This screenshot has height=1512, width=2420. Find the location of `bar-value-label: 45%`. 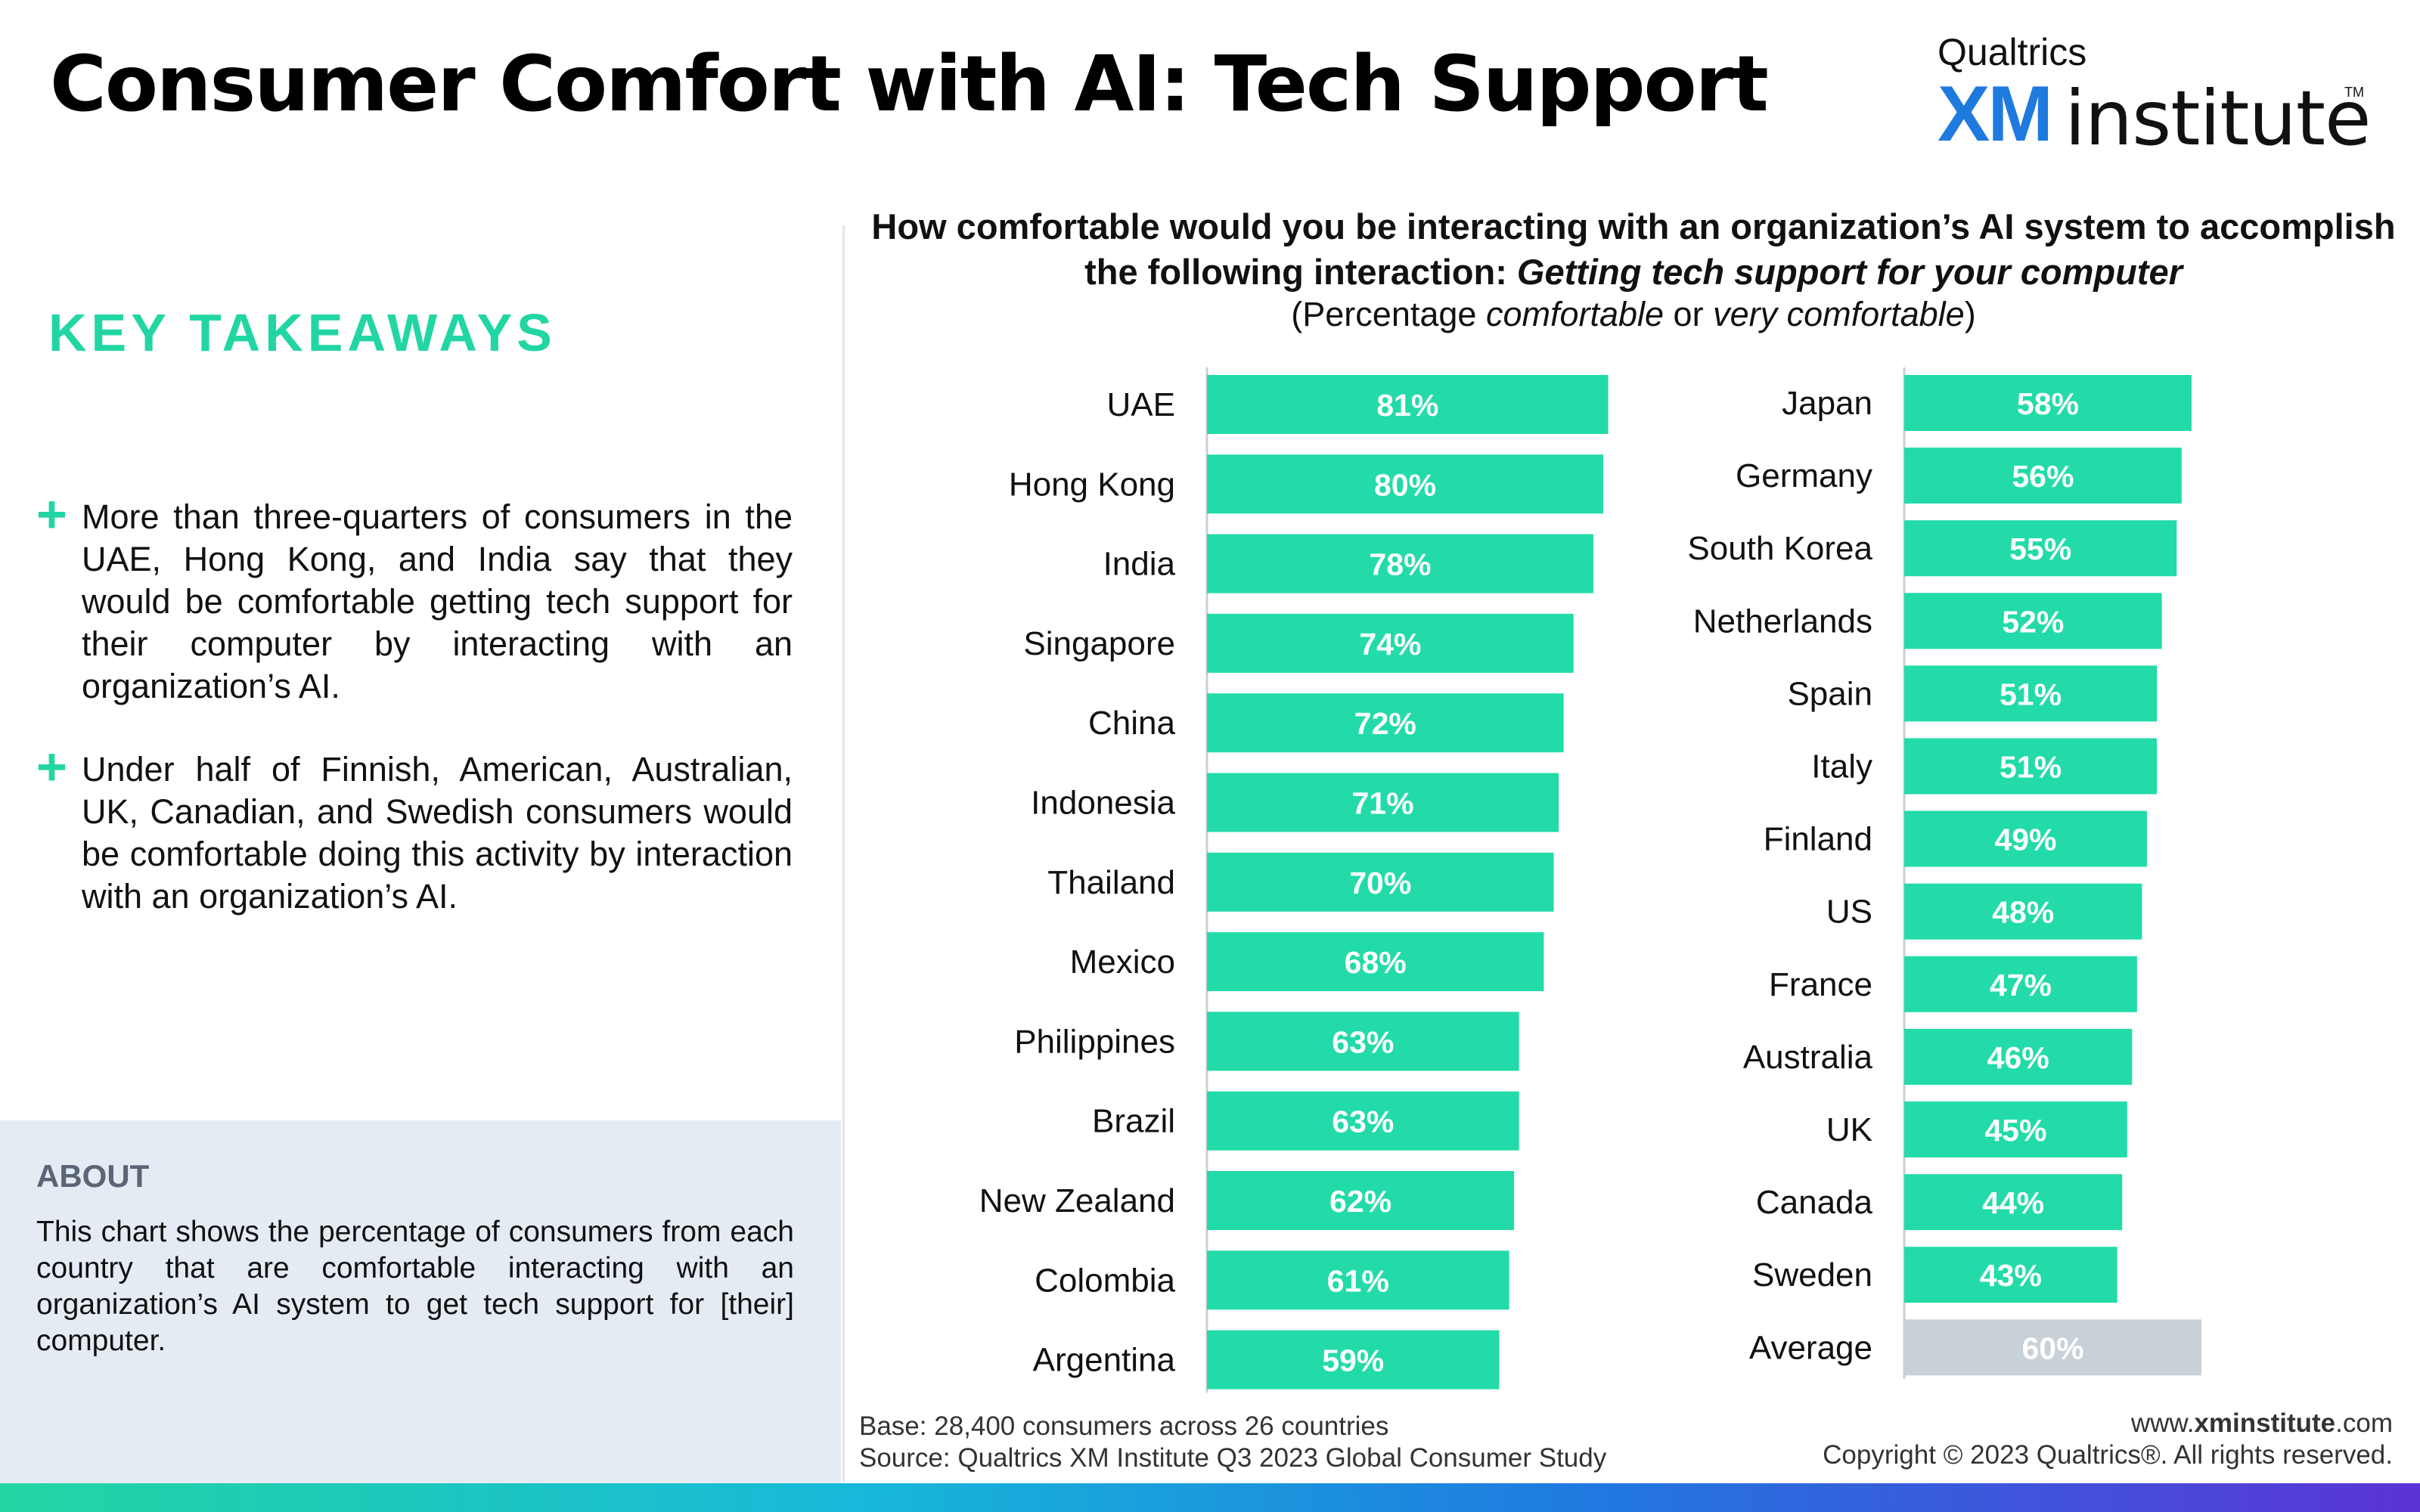

bar-value-label: 45% is located at coordinates (2015, 1130).